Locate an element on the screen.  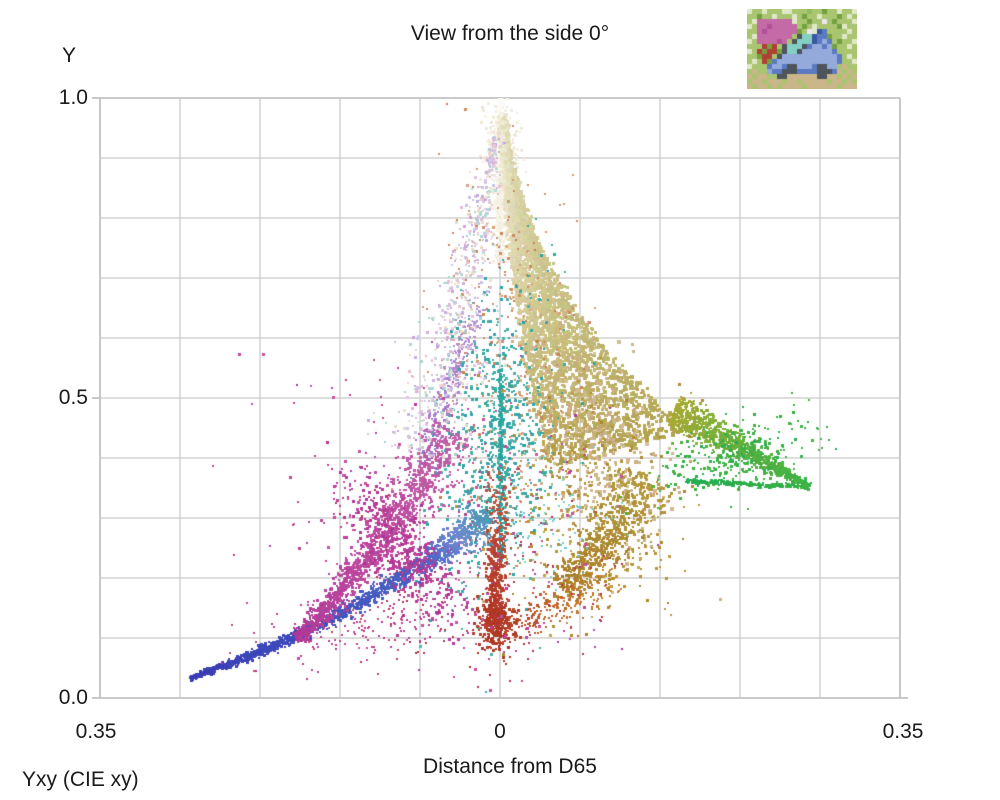
x-tick-label-0: 0 is located at coordinates (500, 731).